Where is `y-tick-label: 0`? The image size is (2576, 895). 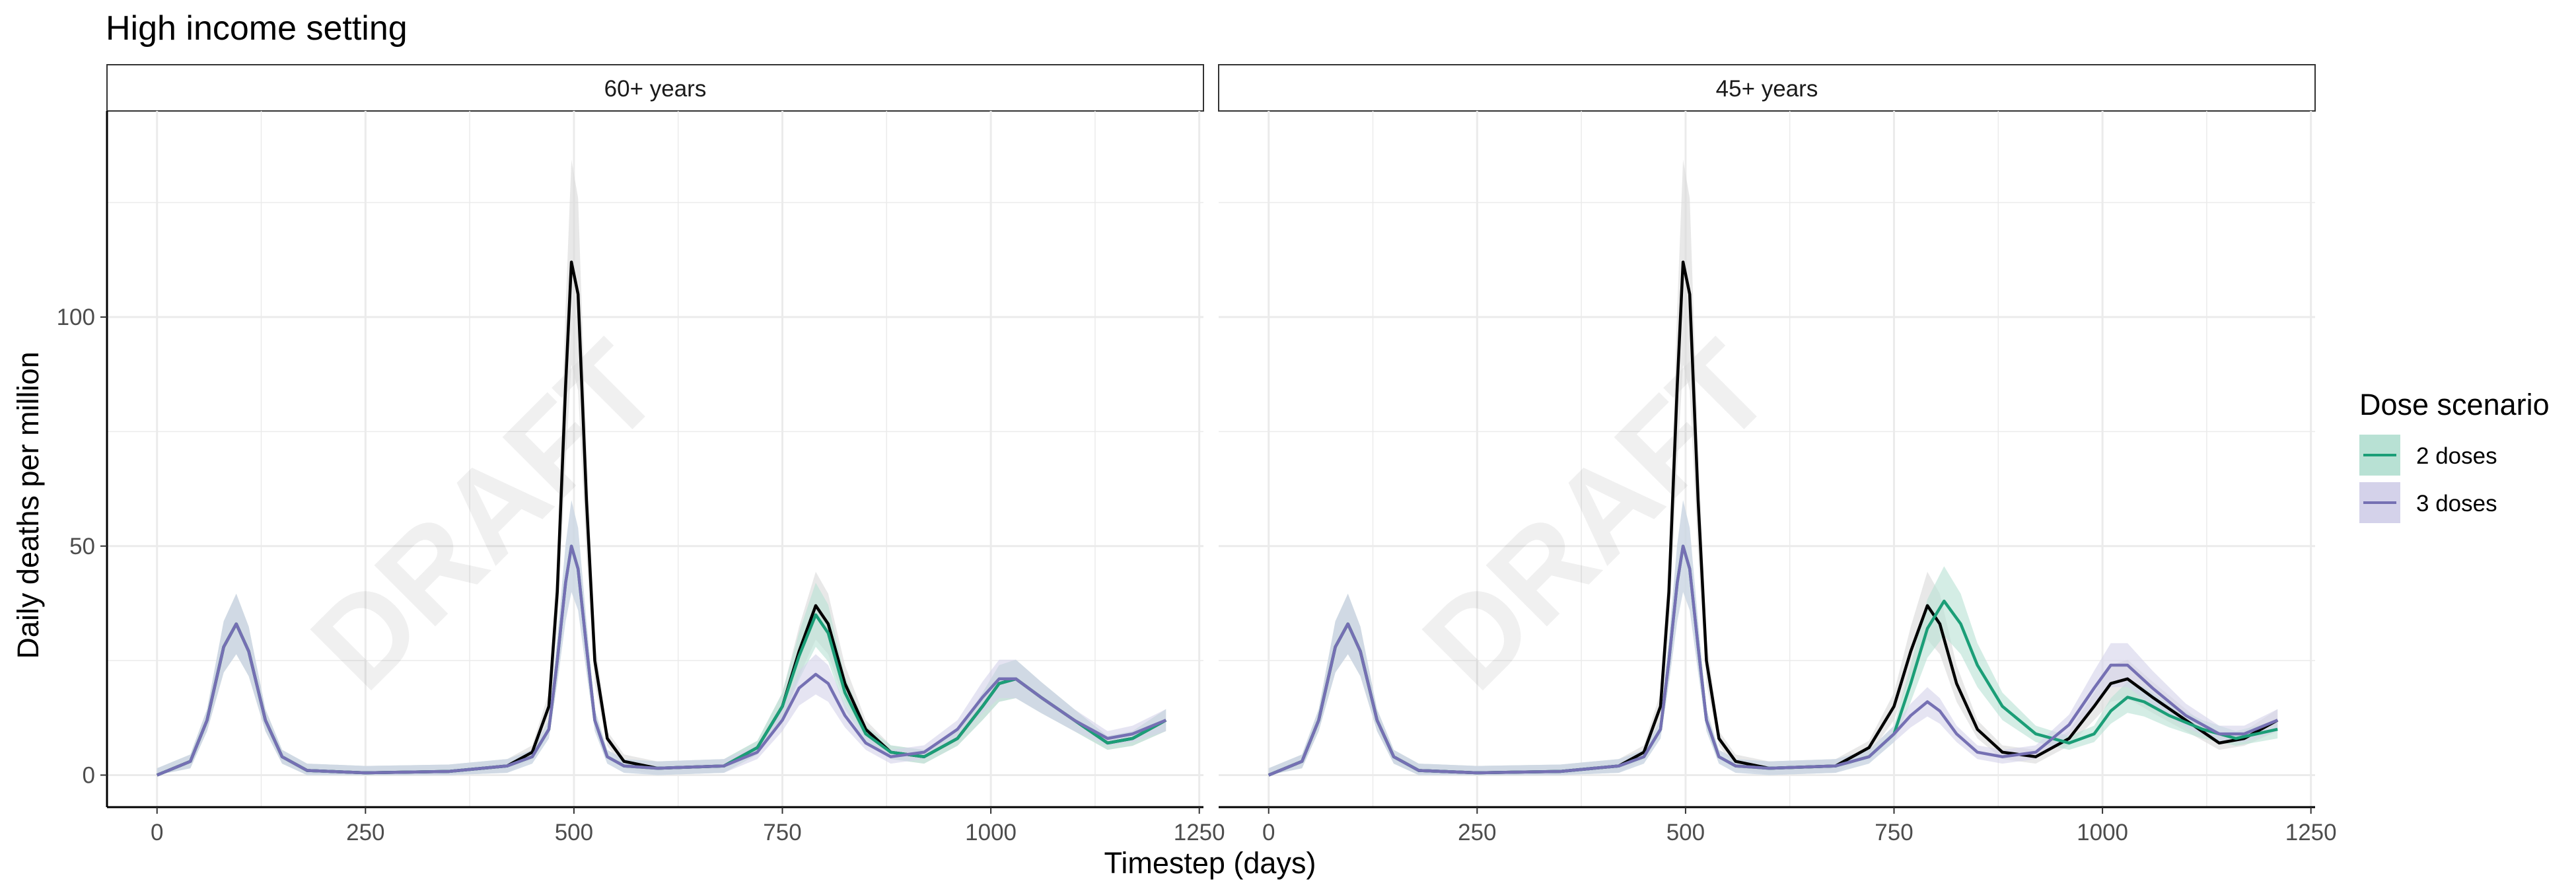 y-tick-label: 0 is located at coordinates (89, 775).